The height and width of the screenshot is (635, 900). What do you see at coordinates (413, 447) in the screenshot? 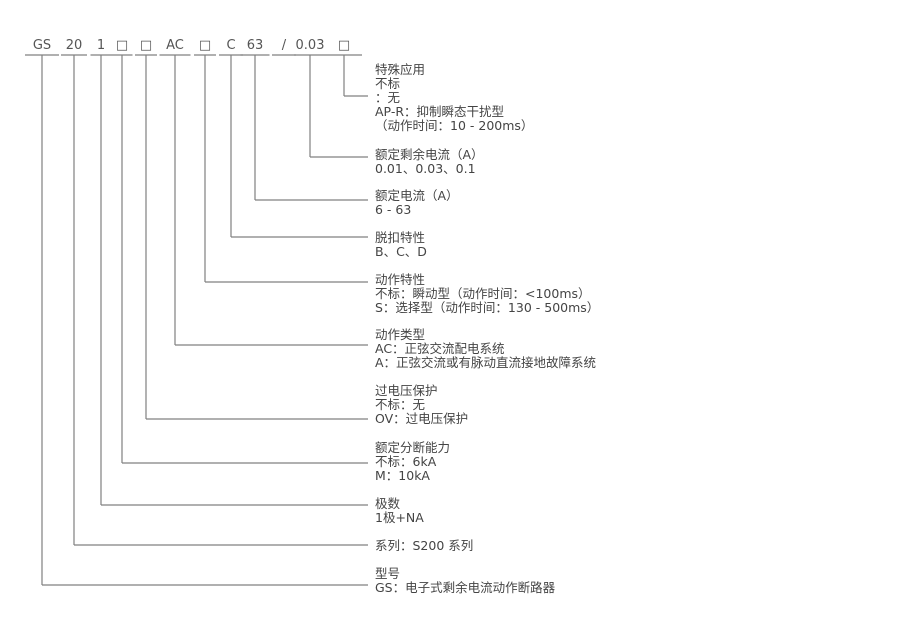
I see `spec-title: 额定分断能力` at bounding box center [413, 447].